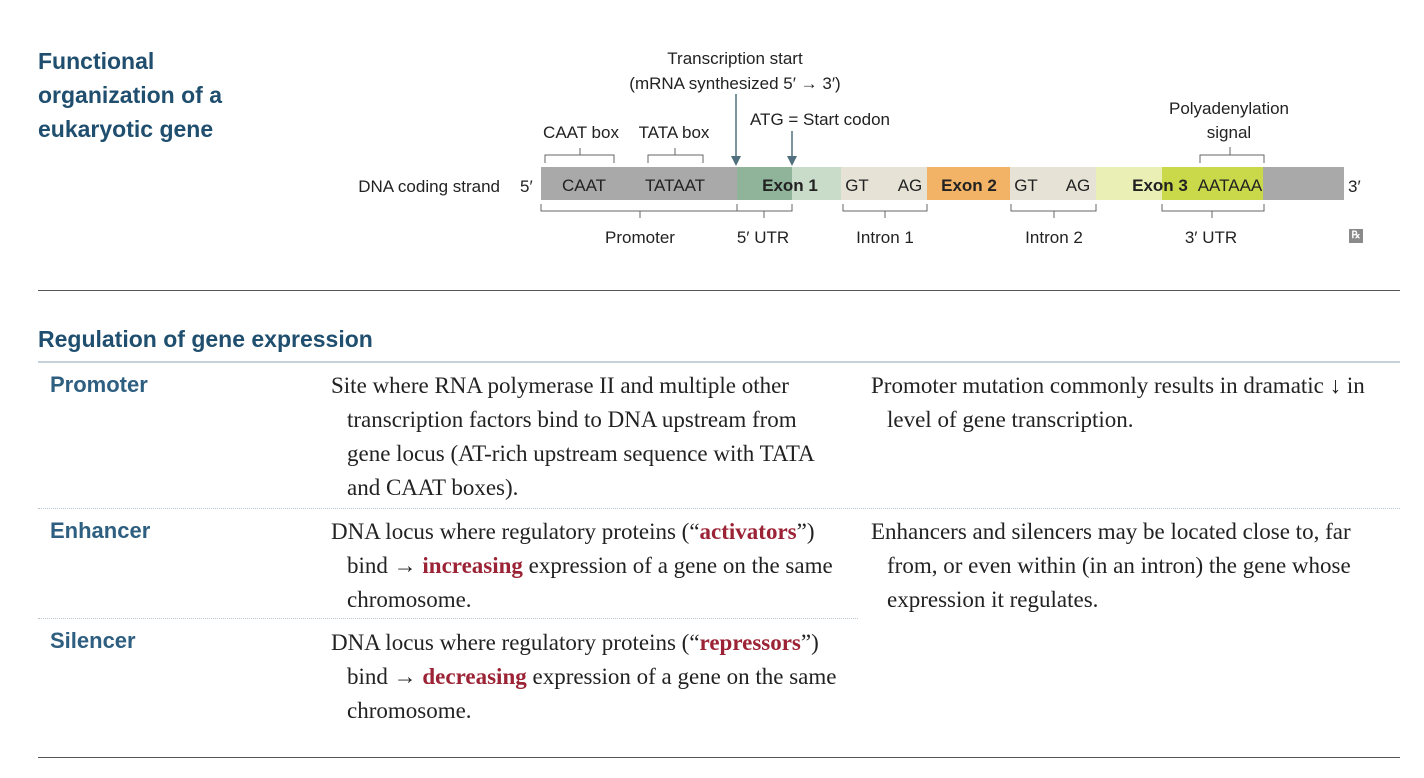 Image resolution: width=1424 pixels, height=778 pixels. What do you see at coordinates (640, 237) in the screenshot?
I see `promoter-label: Promoter` at bounding box center [640, 237].